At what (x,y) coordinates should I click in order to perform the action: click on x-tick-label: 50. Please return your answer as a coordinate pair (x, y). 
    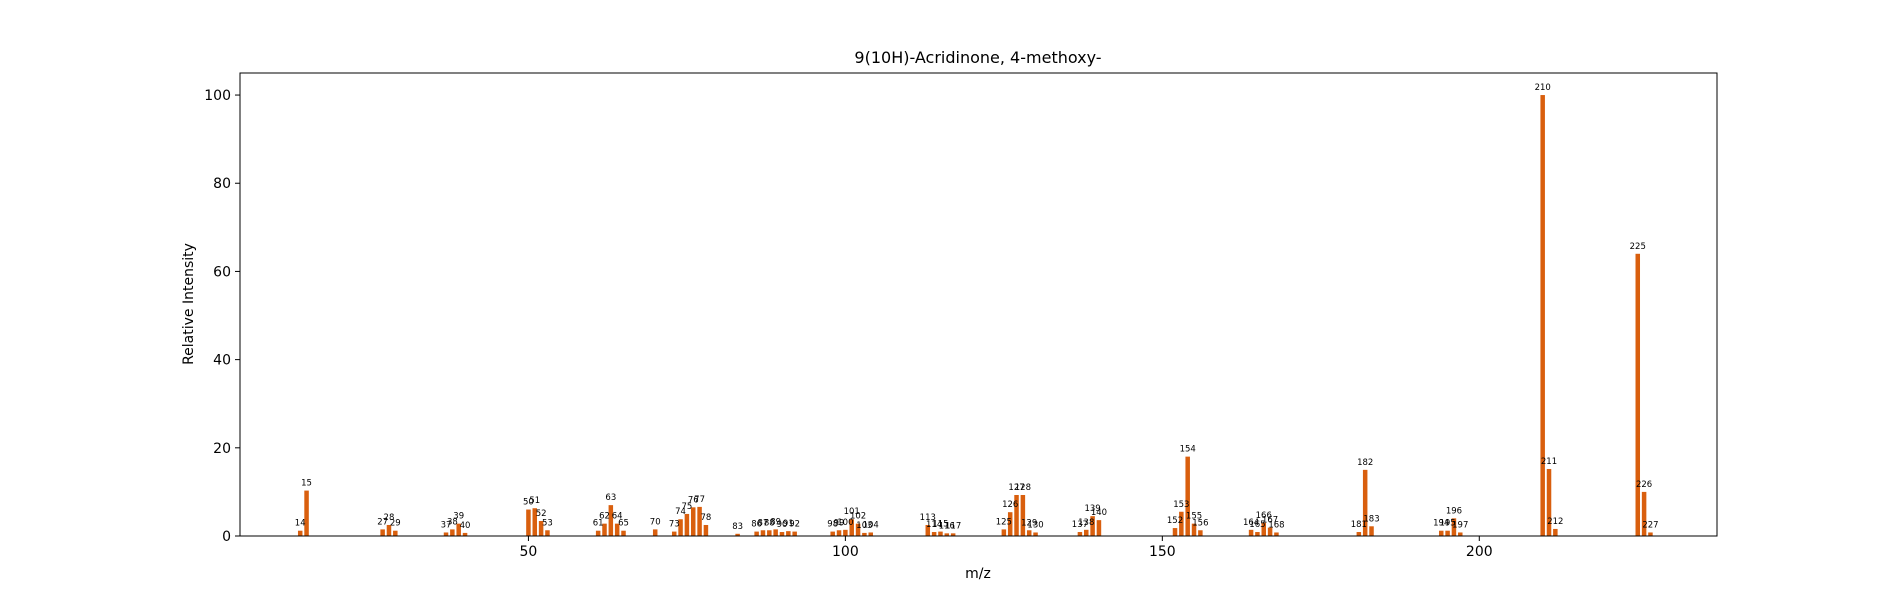
    Looking at the image, I should click on (529, 552).